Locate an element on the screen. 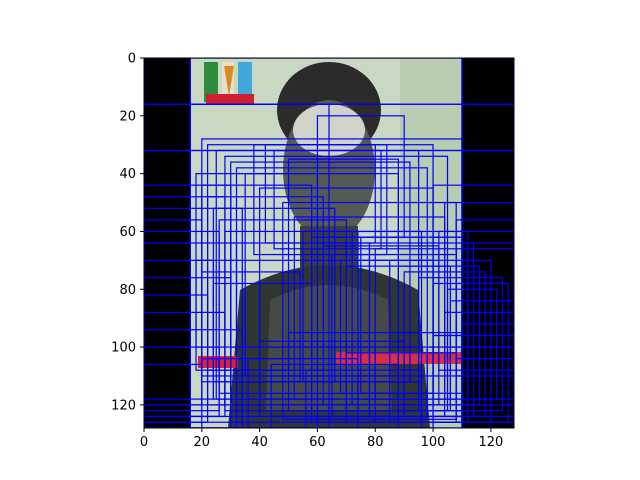 The height and width of the screenshot is (480, 640). y-tick-label: 80 is located at coordinates (127, 290).